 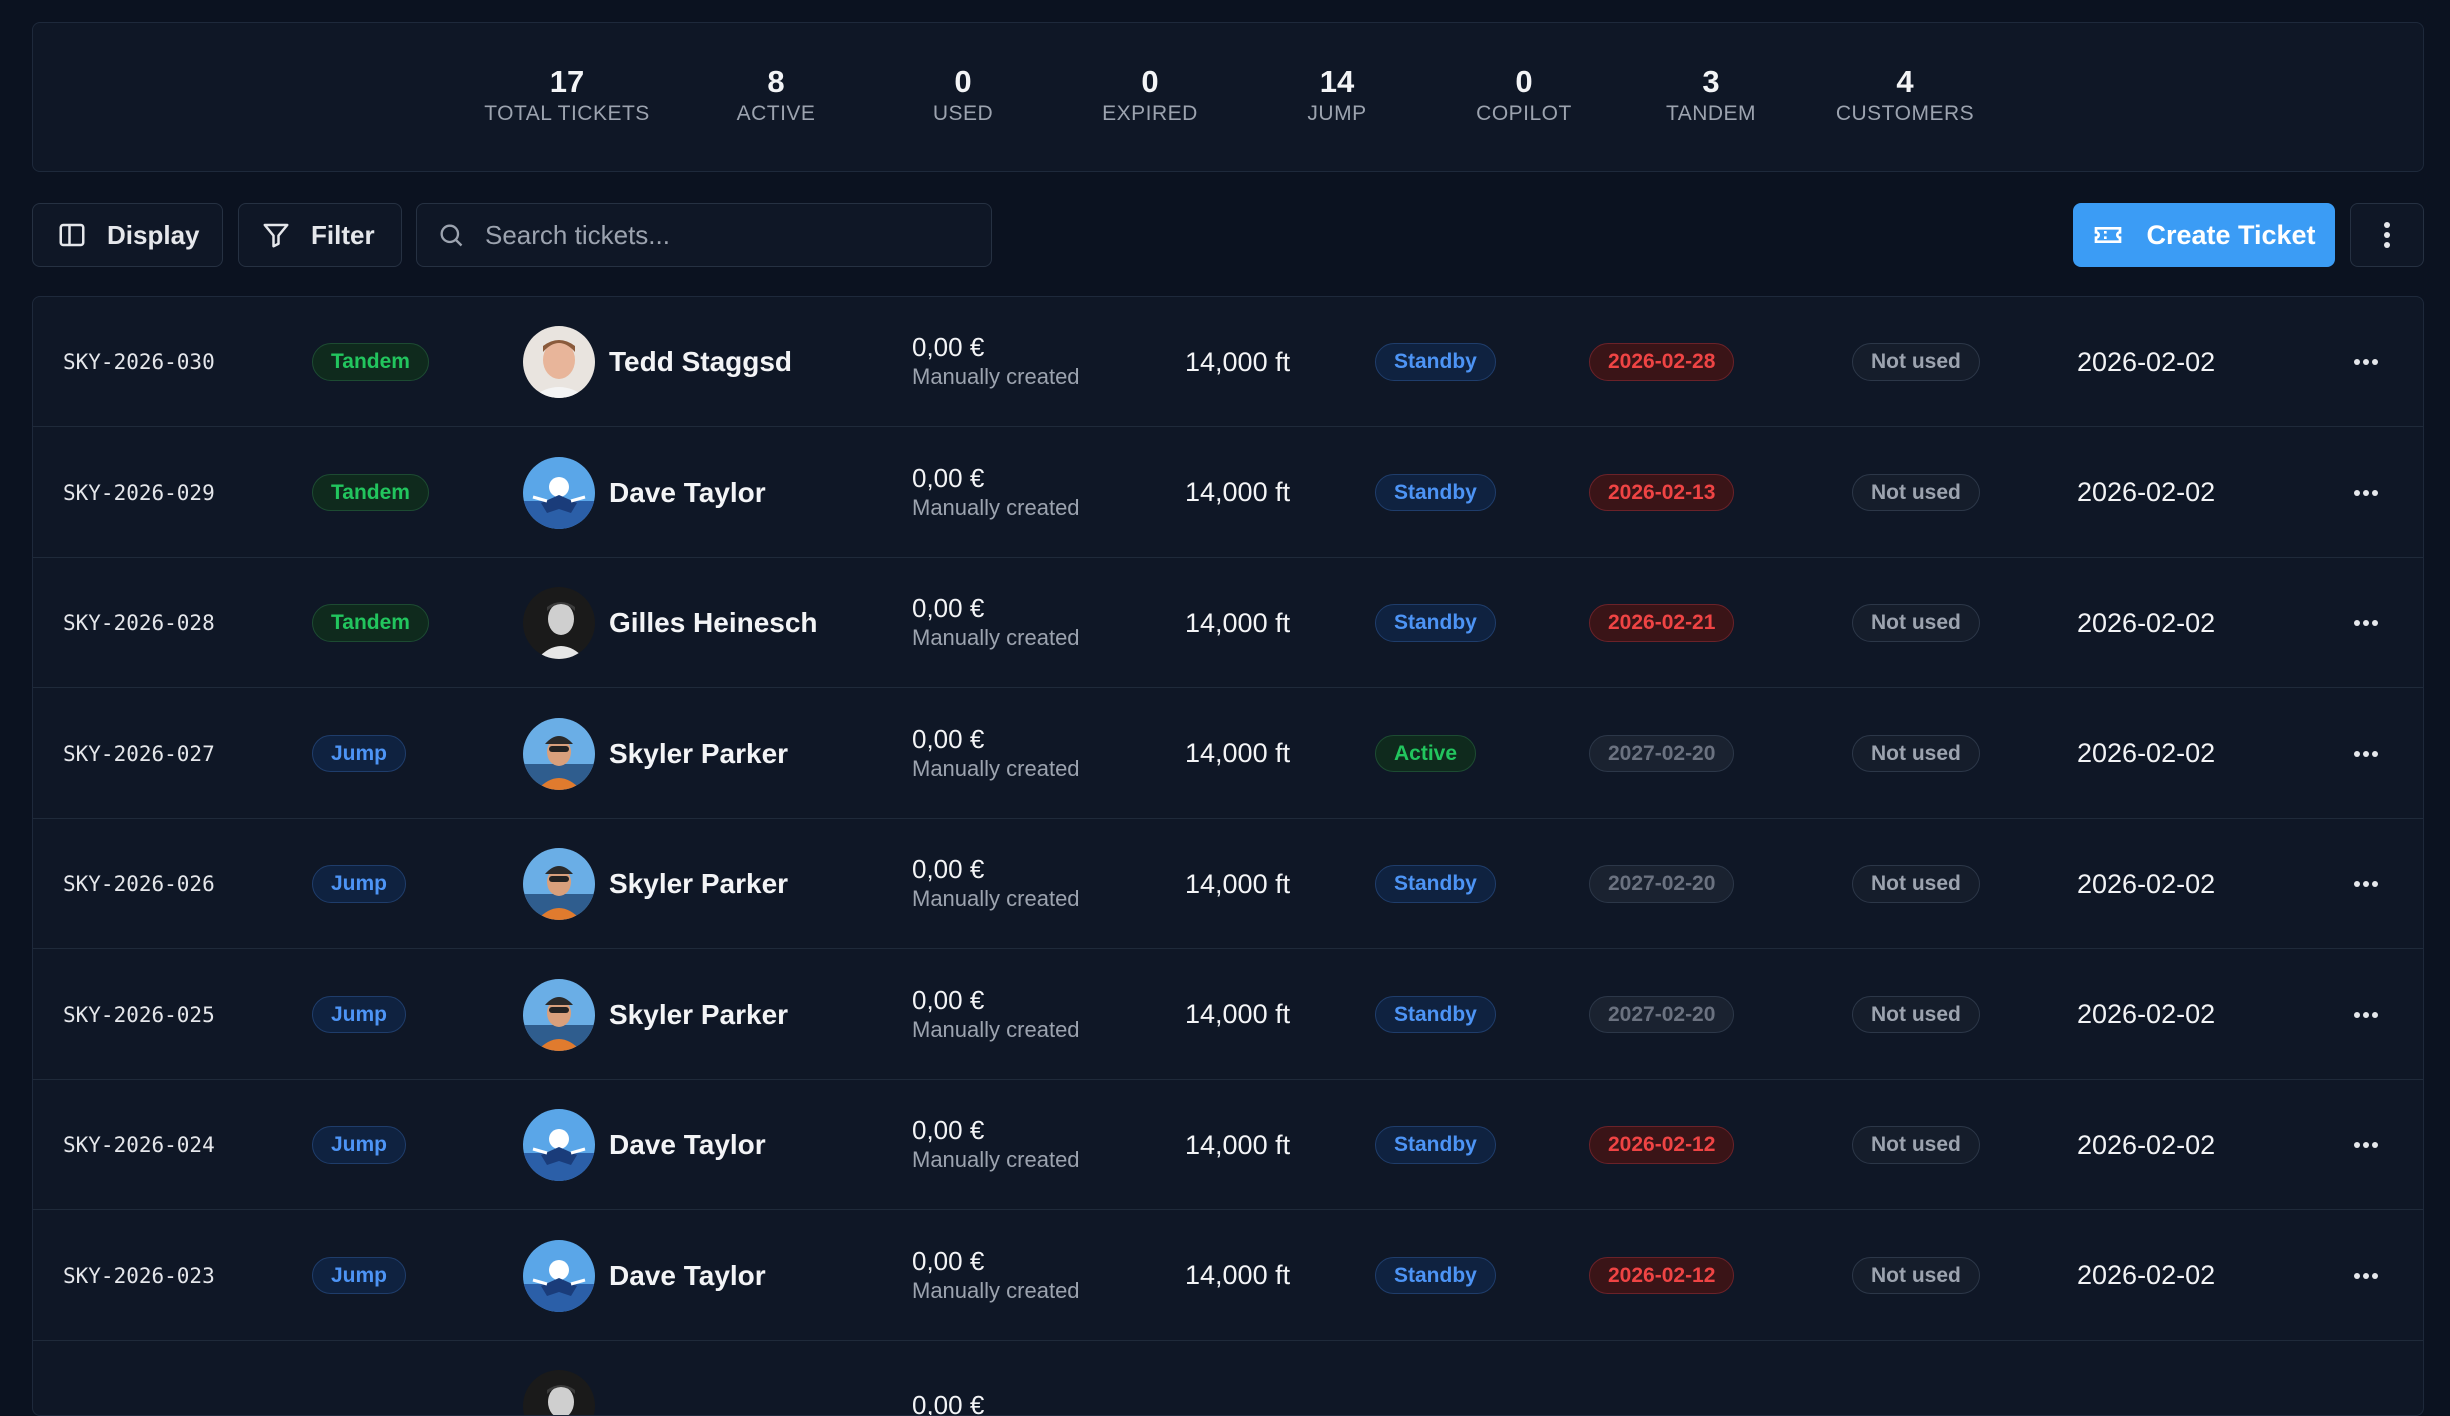 I want to click on stat-value: 4, so click(x=1905, y=81).